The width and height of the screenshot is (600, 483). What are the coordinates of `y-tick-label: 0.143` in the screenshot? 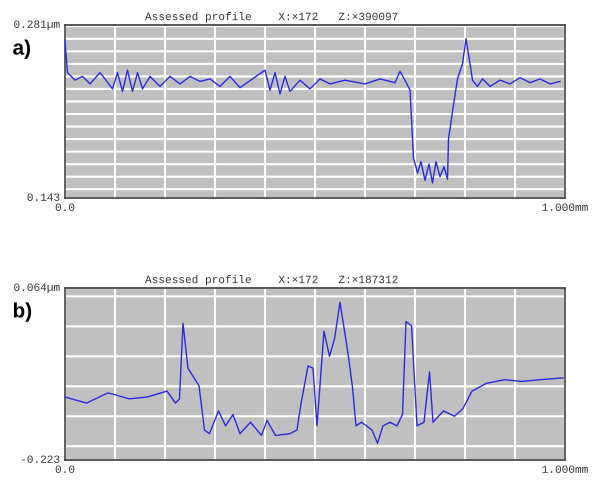 It's located at (43, 197).